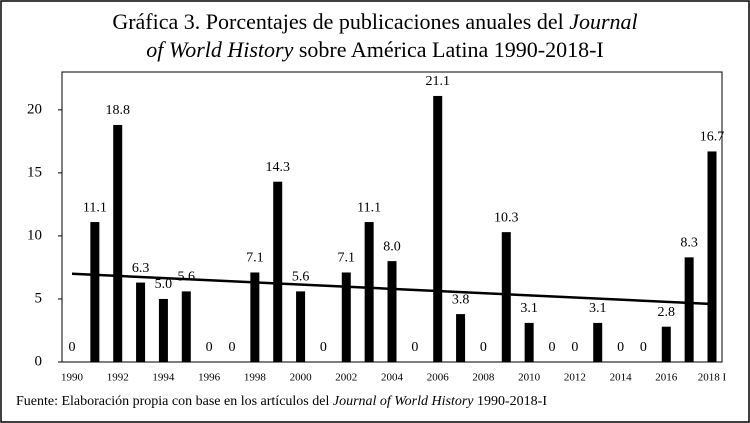 The image size is (750, 423). What do you see at coordinates (712, 137) in the screenshot?
I see `value-label: 16.7` at bounding box center [712, 137].